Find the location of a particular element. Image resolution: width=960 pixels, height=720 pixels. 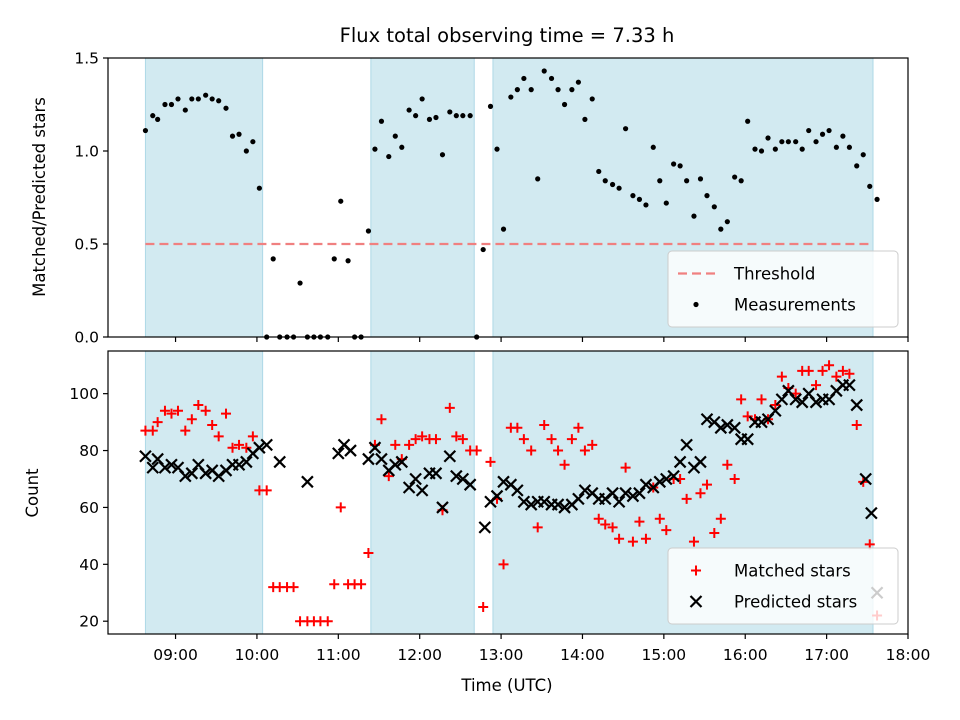

x-tick-label: 17:00 is located at coordinates (826, 655).